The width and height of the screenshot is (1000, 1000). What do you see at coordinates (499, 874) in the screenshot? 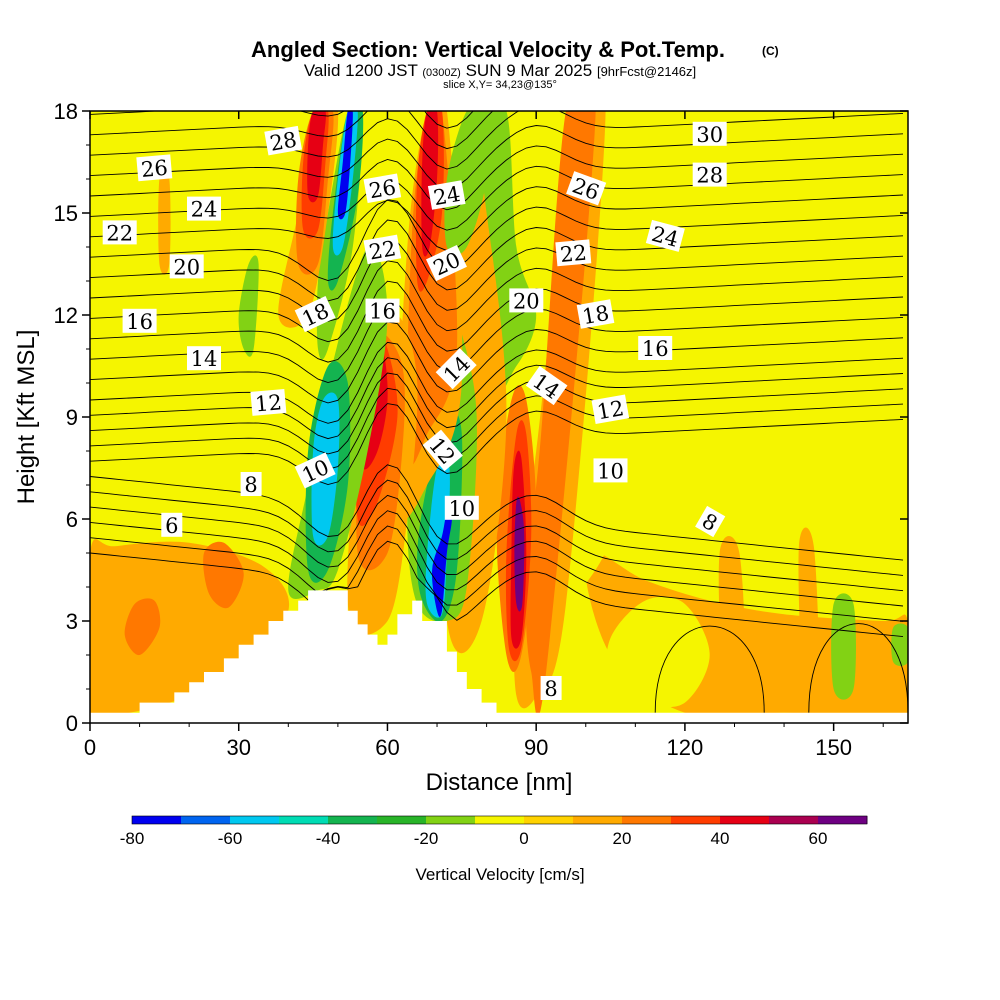
I see `colorbar-label: Vertical Velocity [cm/s]` at bounding box center [499, 874].